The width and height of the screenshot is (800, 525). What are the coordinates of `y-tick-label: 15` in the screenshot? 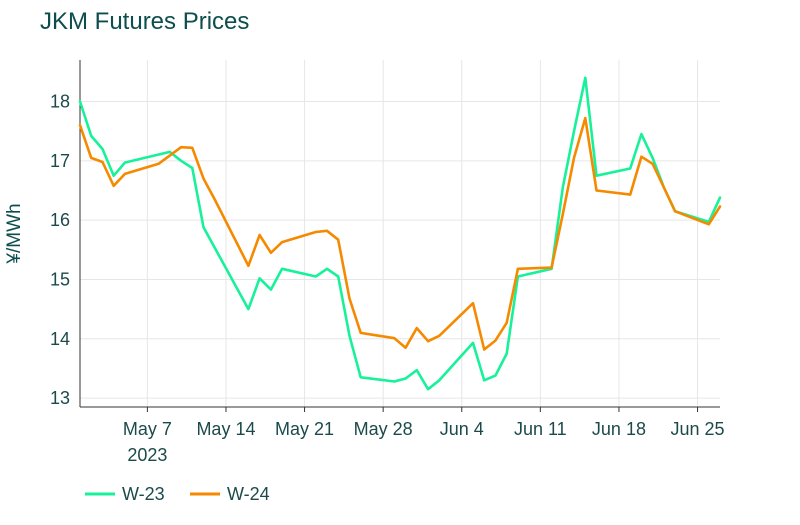 It's located at (60, 279).